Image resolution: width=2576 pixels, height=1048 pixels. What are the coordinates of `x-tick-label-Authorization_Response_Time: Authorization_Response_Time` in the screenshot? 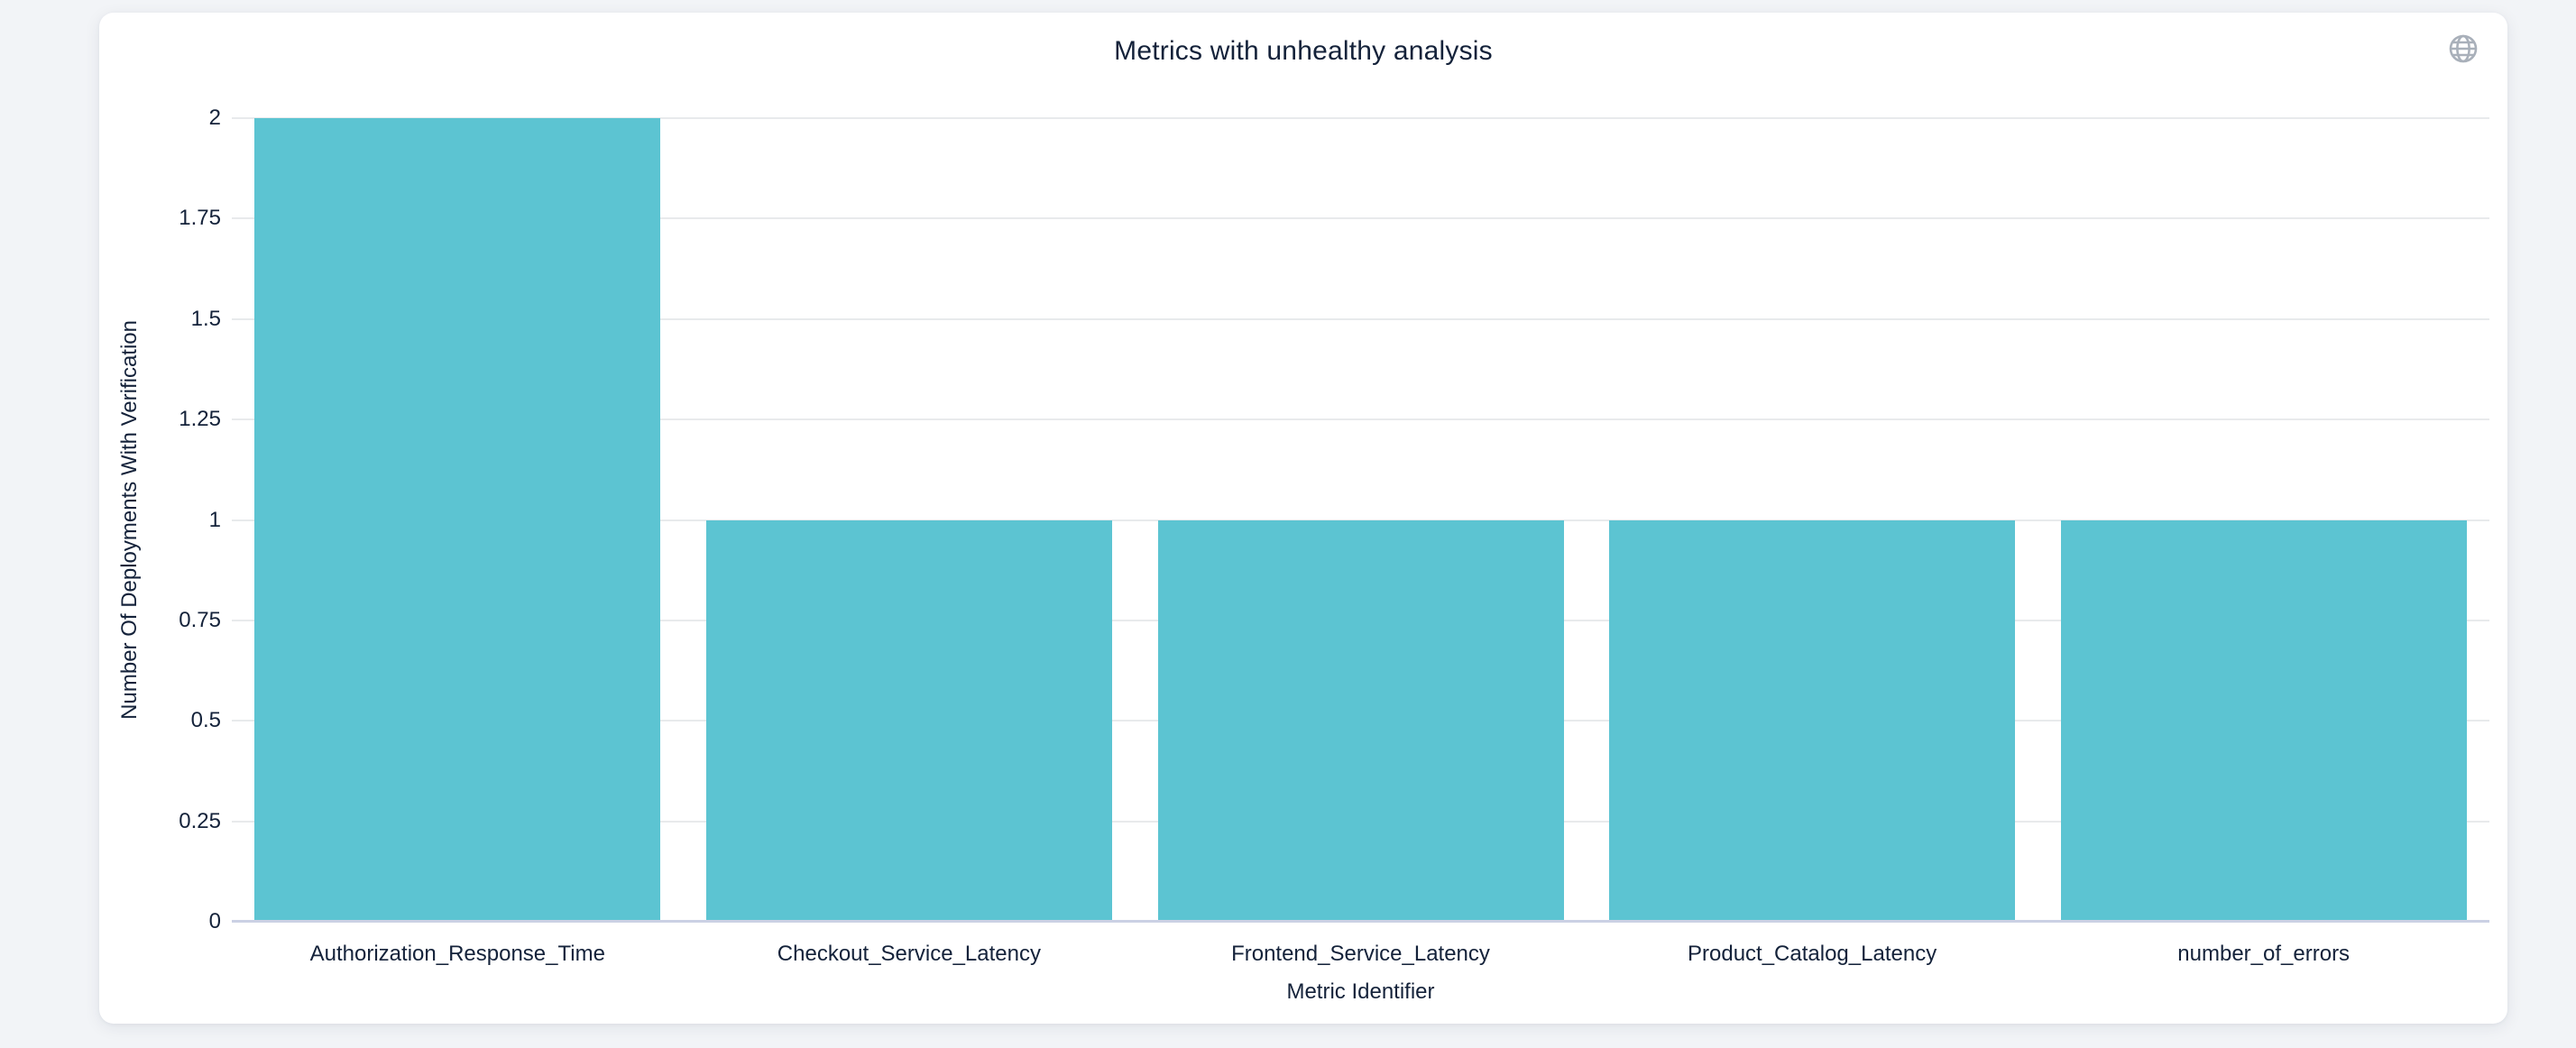 It's located at (457, 954).